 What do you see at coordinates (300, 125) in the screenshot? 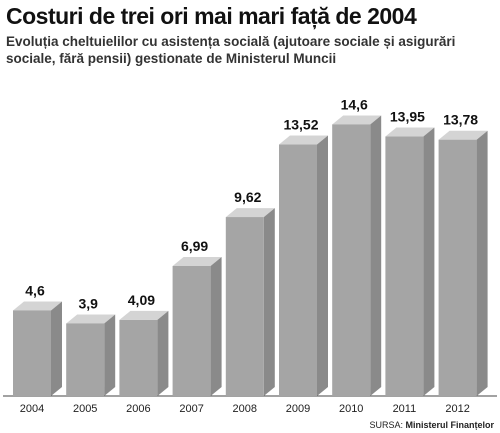
I see `data-label-2009: 13,52` at bounding box center [300, 125].